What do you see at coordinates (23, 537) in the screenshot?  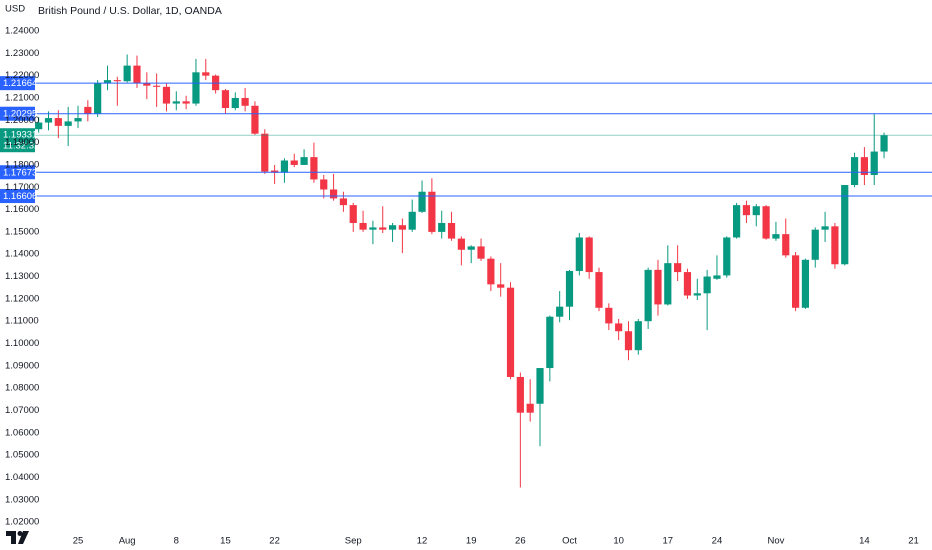 I see `logo-slash` at bounding box center [23, 537].